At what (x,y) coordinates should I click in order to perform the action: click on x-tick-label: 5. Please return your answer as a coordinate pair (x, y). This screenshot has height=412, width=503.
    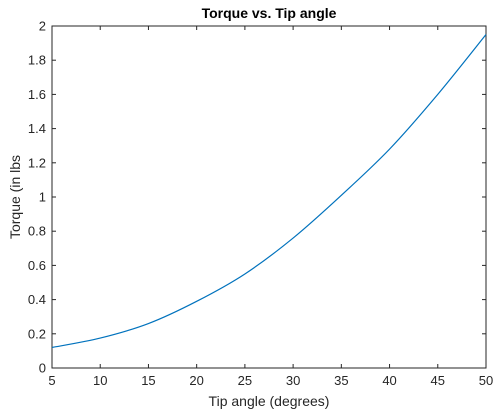
    Looking at the image, I should click on (51, 380).